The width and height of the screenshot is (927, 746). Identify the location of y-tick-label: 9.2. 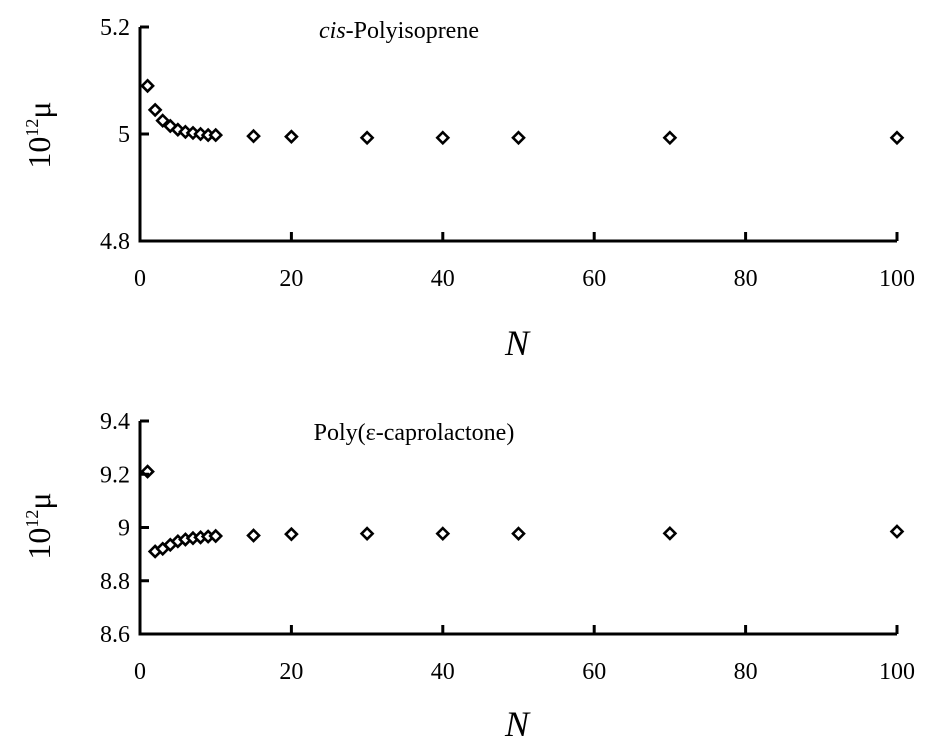
(115, 475).